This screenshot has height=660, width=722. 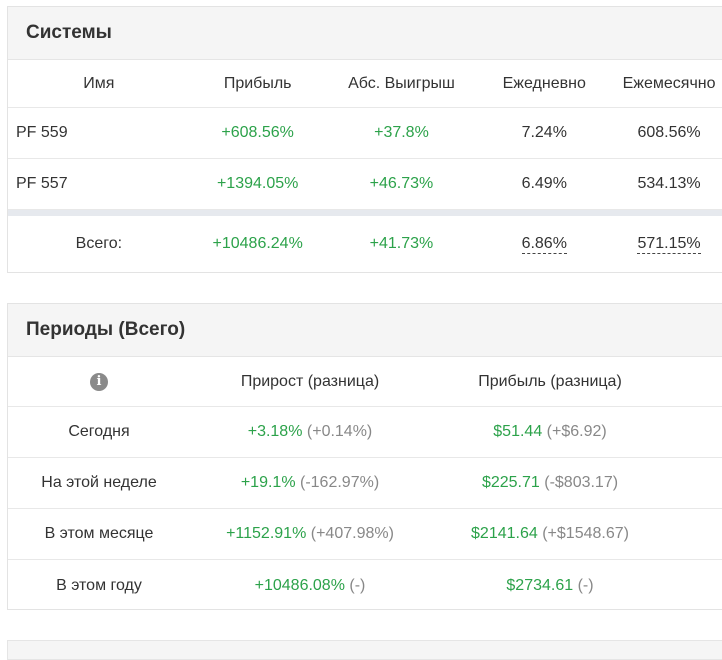 What do you see at coordinates (576, 431) in the screenshot?
I see `profit-diff: (+$6.92)` at bounding box center [576, 431].